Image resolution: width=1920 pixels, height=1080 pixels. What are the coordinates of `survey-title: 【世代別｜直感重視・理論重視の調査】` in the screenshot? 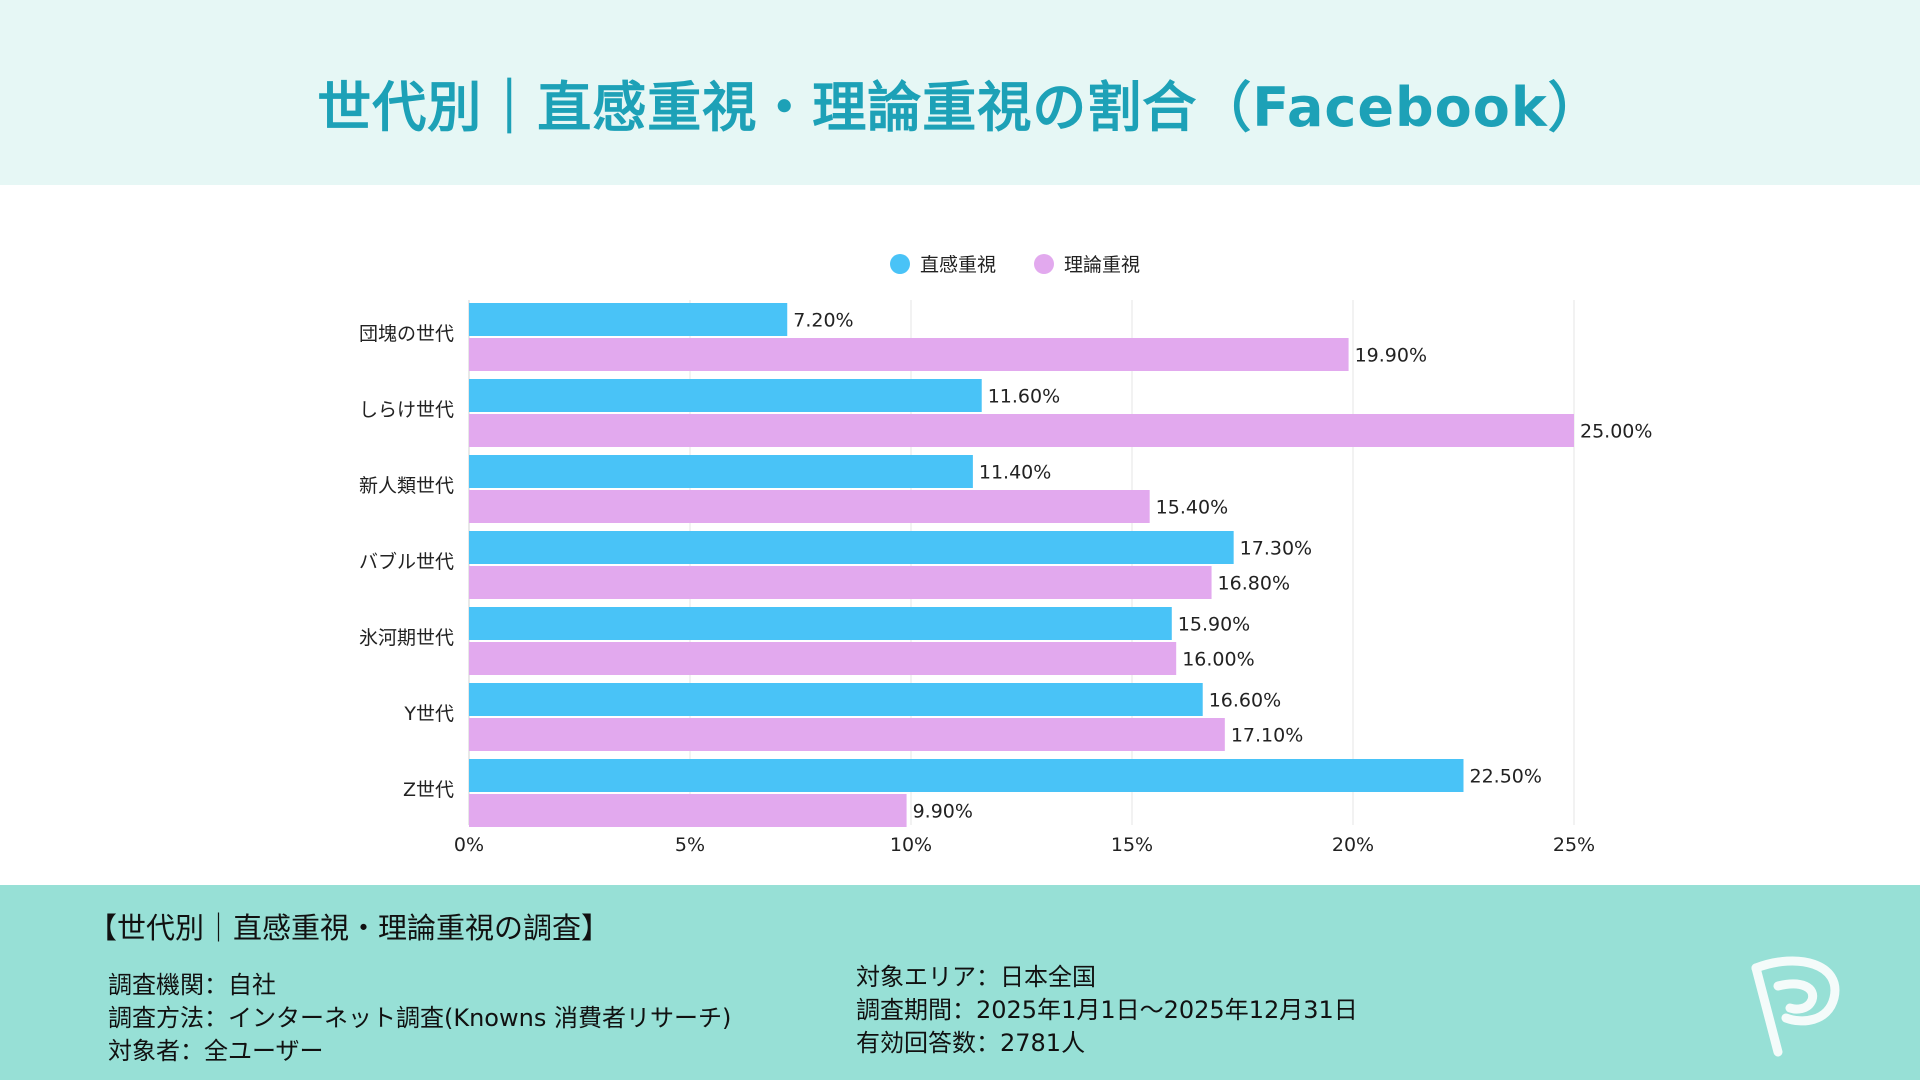 It's located at (349, 928).